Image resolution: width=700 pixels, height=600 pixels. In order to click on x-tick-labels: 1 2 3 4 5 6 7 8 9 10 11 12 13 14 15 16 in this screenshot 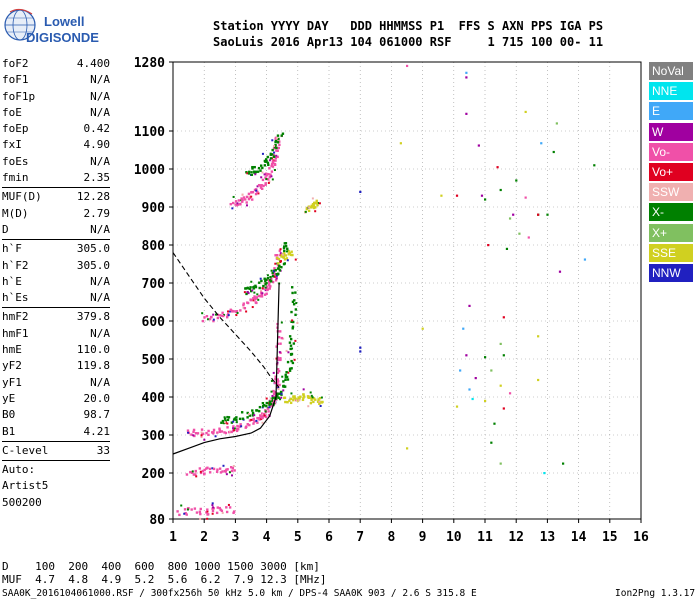, I will do `click(409, 532)`.